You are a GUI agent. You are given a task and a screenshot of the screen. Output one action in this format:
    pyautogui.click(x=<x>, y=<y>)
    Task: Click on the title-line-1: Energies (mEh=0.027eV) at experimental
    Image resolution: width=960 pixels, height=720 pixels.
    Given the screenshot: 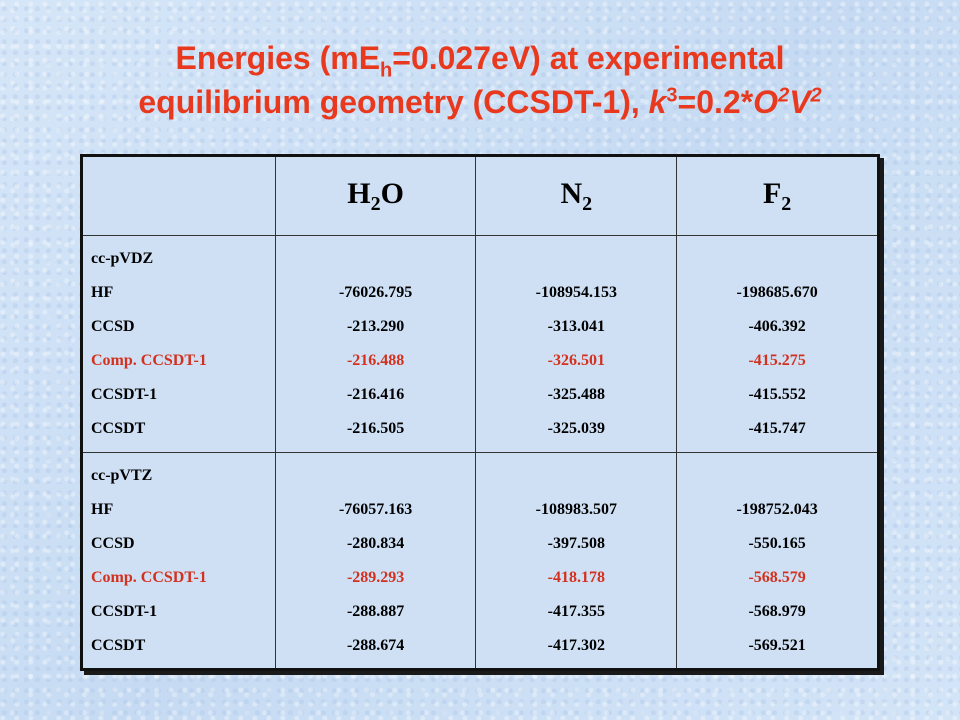 What is the action you would take?
    pyautogui.click(x=480, y=58)
    